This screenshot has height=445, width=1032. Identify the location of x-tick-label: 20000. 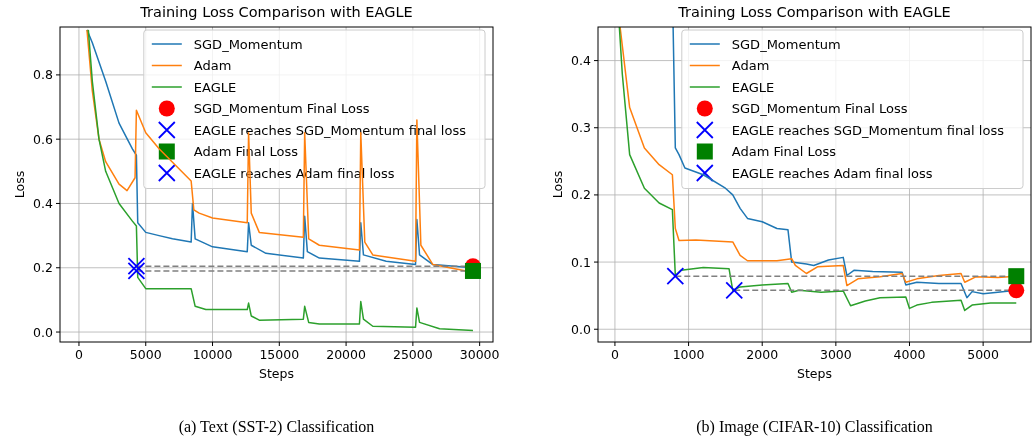
(346, 354).